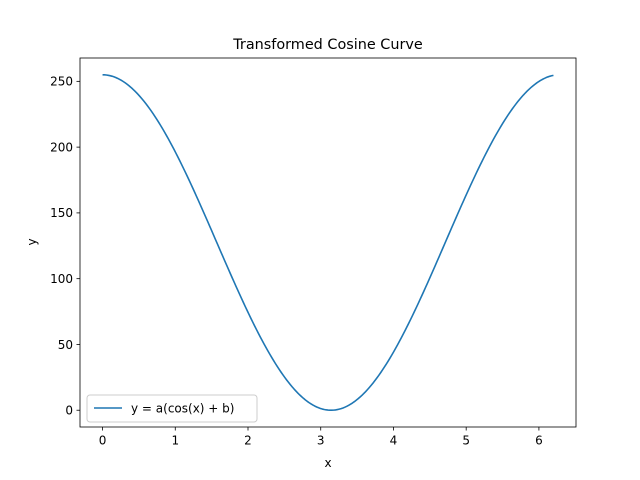 This screenshot has height=480, width=640. What do you see at coordinates (327, 45) in the screenshot?
I see `chart-title: Transformed Cosine Curve` at bounding box center [327, 45].